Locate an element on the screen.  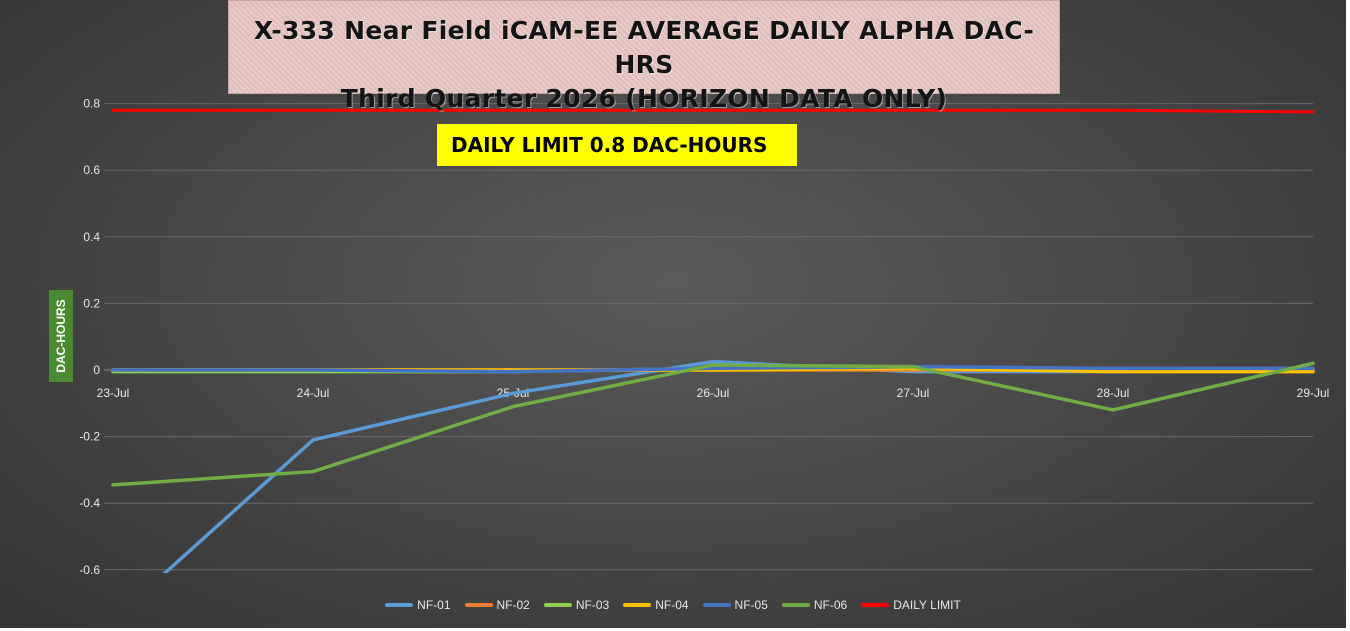
y-axis-label: DAC-HOURS is located at coordinates (61, 336).